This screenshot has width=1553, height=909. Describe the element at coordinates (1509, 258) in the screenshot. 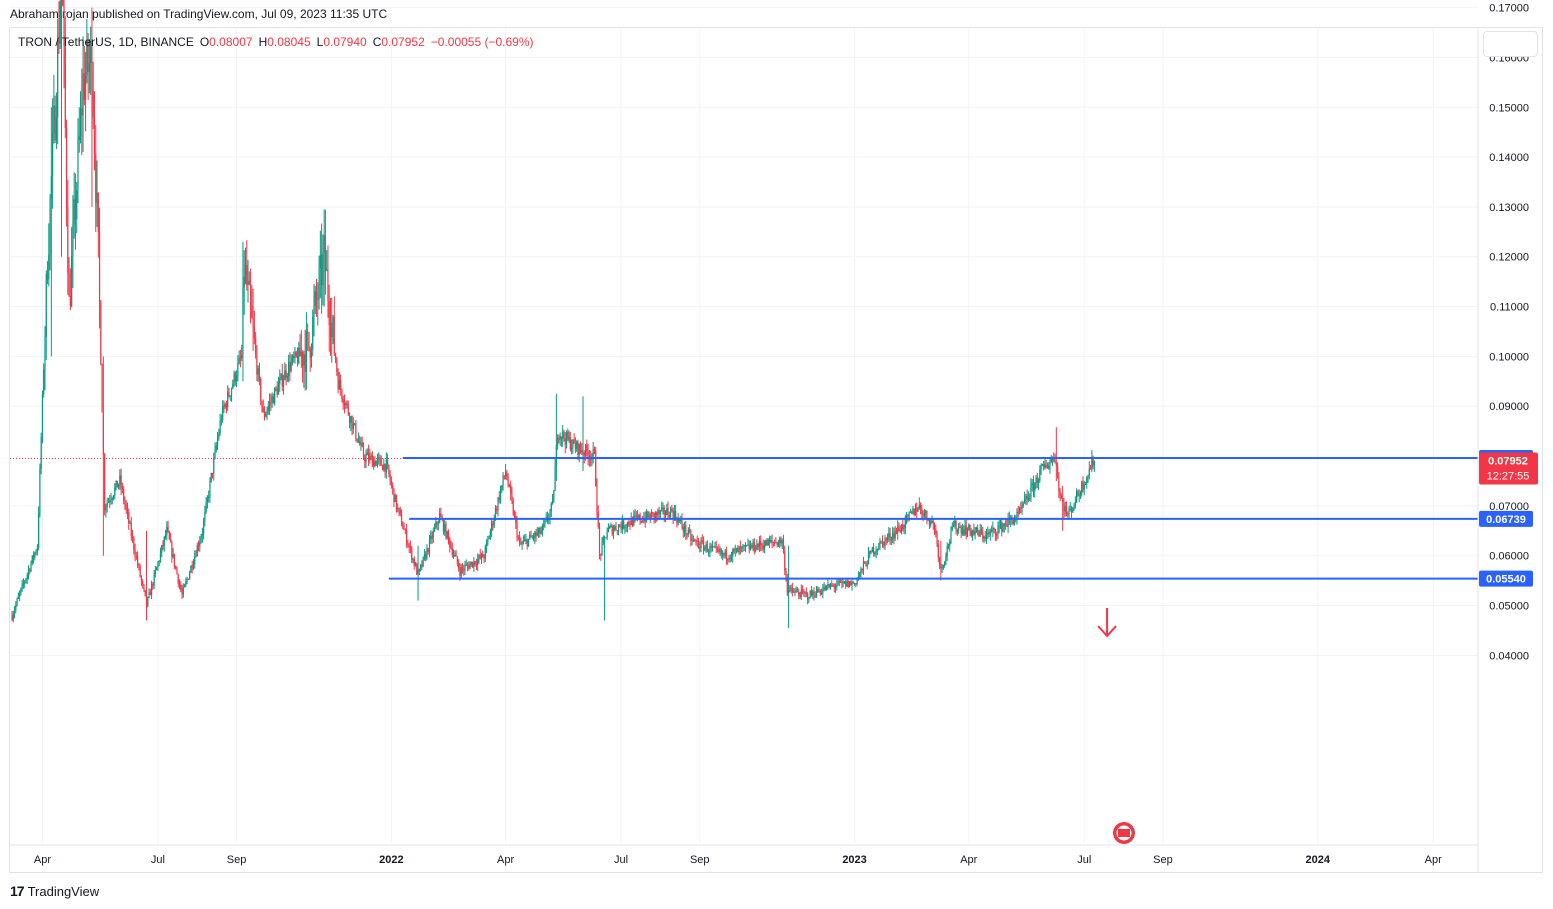

I see `y-tick-label: 0.12000` at that location.